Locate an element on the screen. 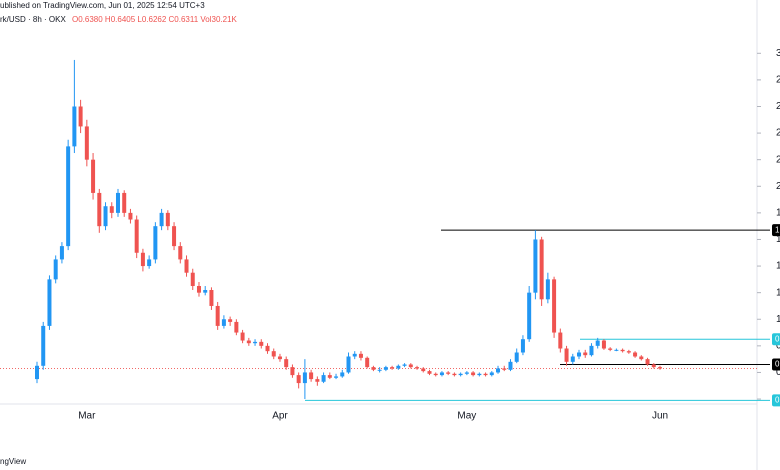 This screenshot has width=780, height=470. y-tick-label: 2.4 is located at coordinates (778, 133).